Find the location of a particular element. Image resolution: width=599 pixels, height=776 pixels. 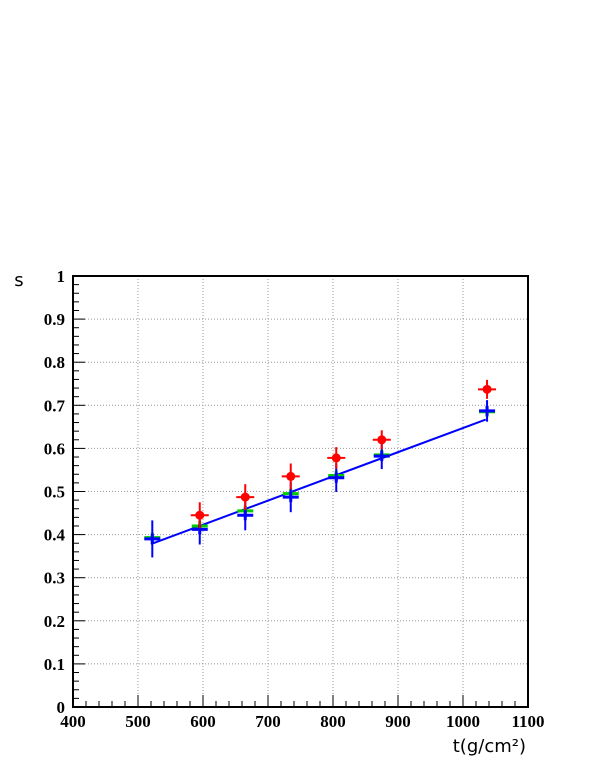

x-axis-label: t(g/cm²) is located at coordinates (489, 746).